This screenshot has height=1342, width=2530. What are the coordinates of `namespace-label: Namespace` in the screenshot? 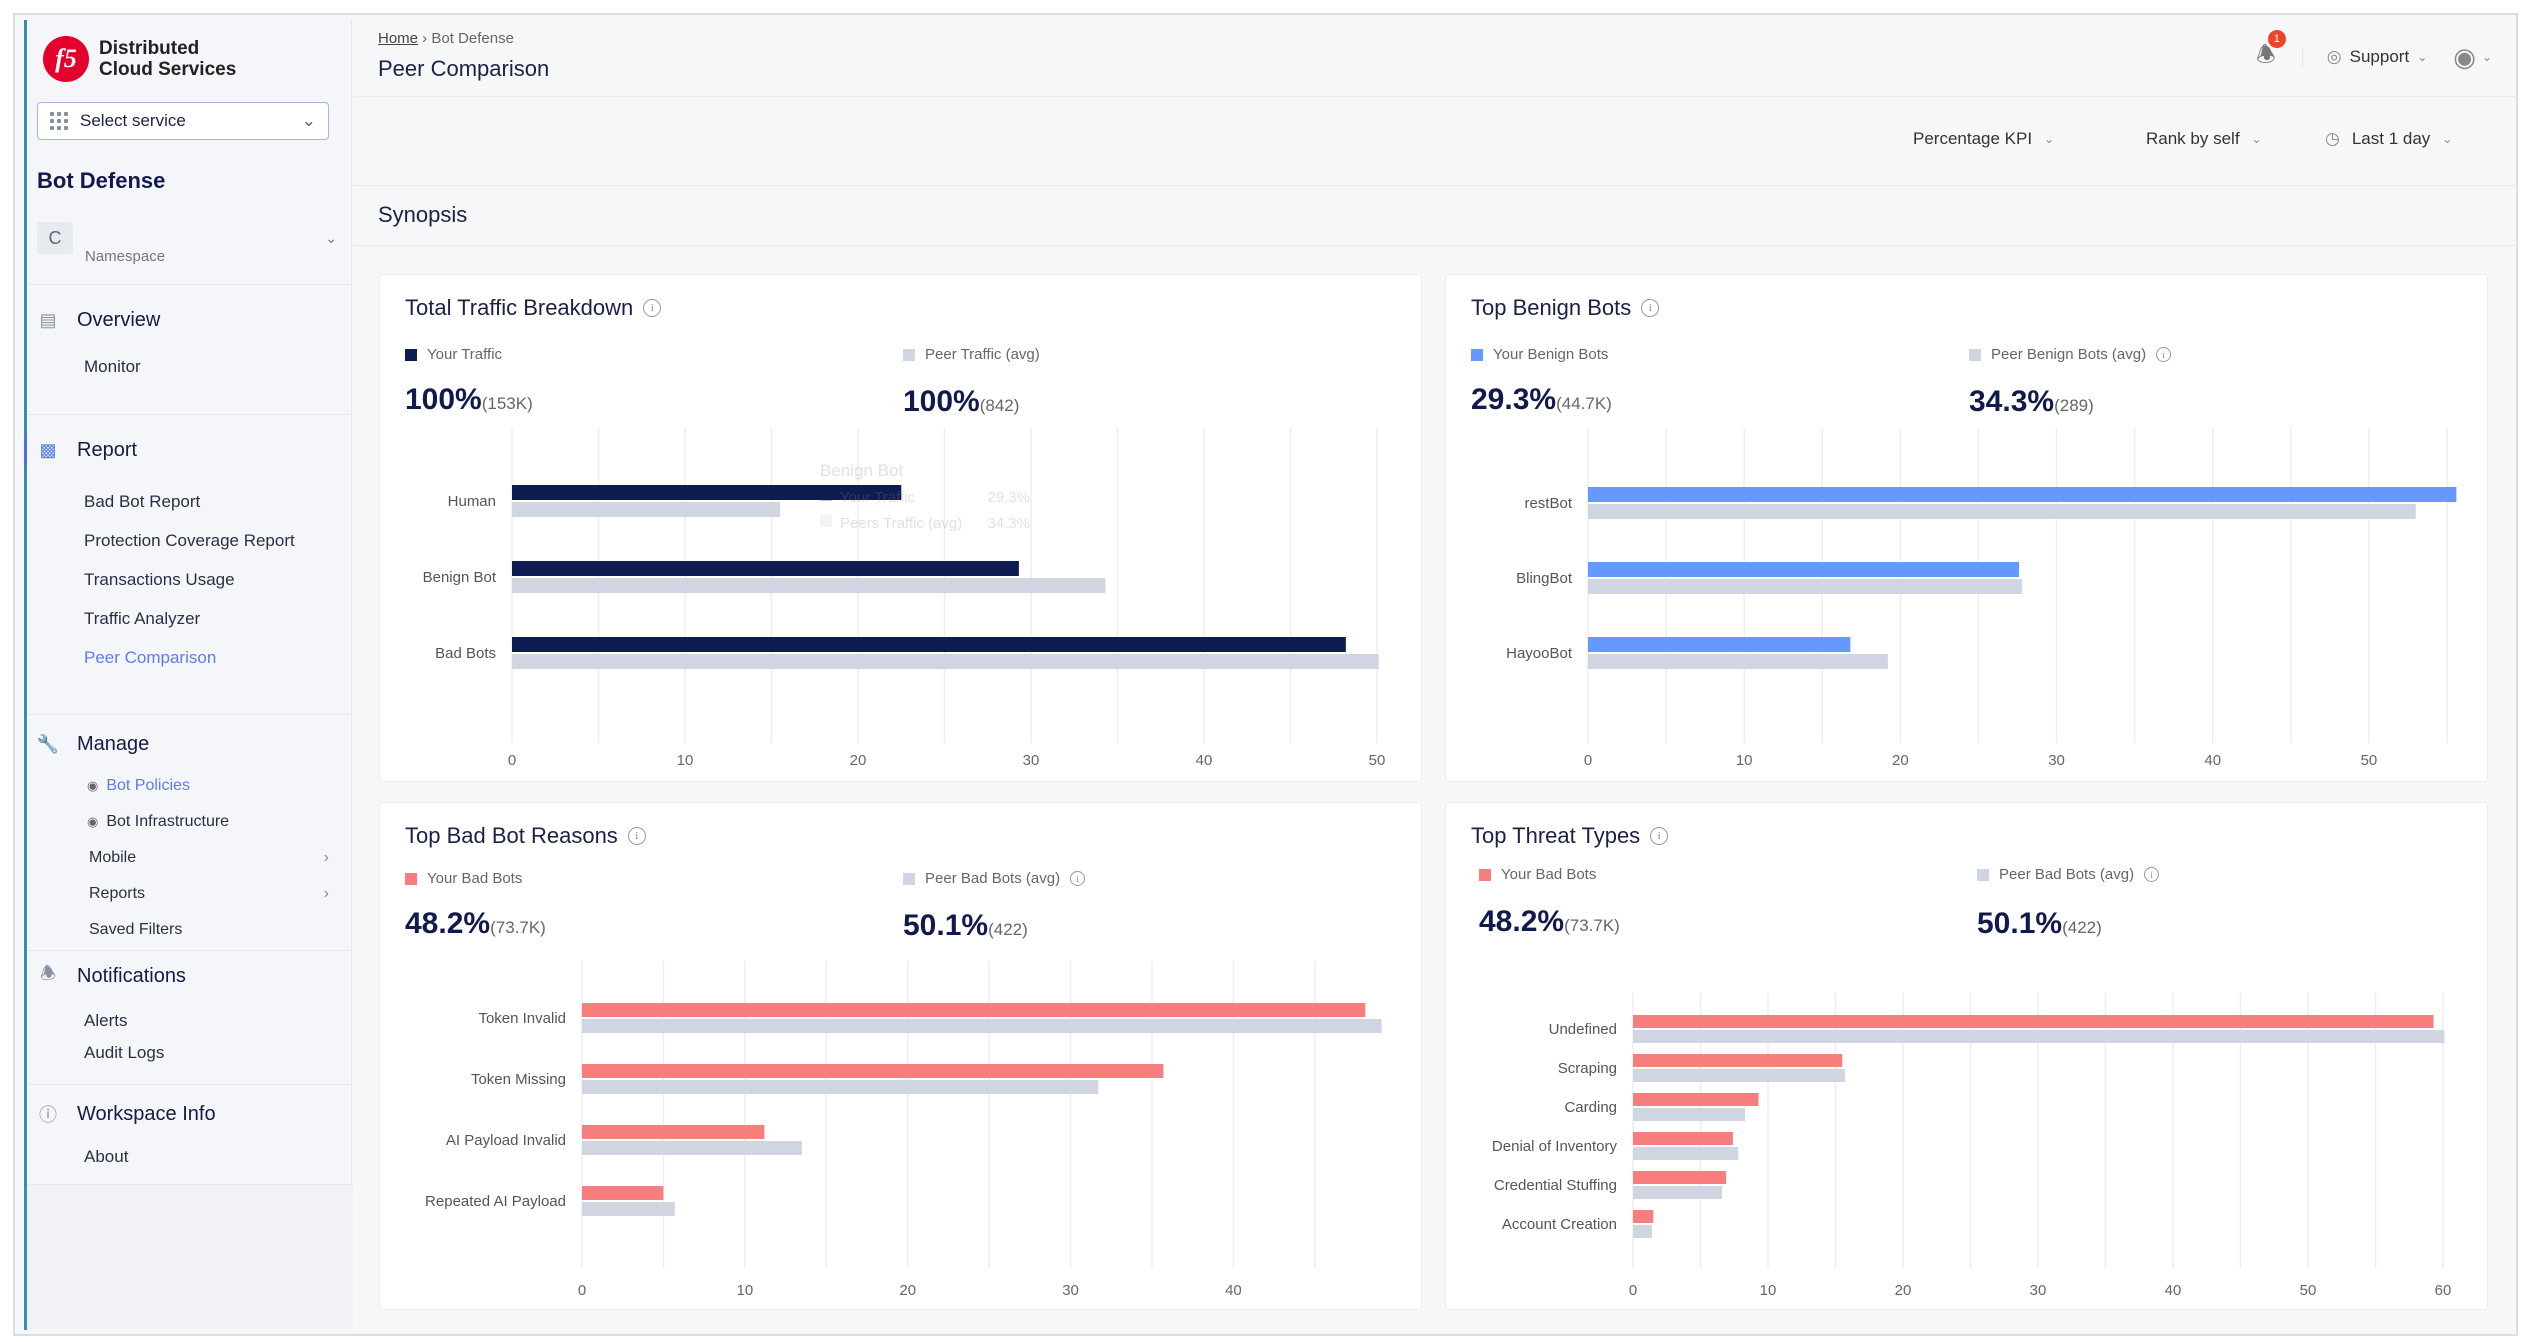 It's located at (125, 256).